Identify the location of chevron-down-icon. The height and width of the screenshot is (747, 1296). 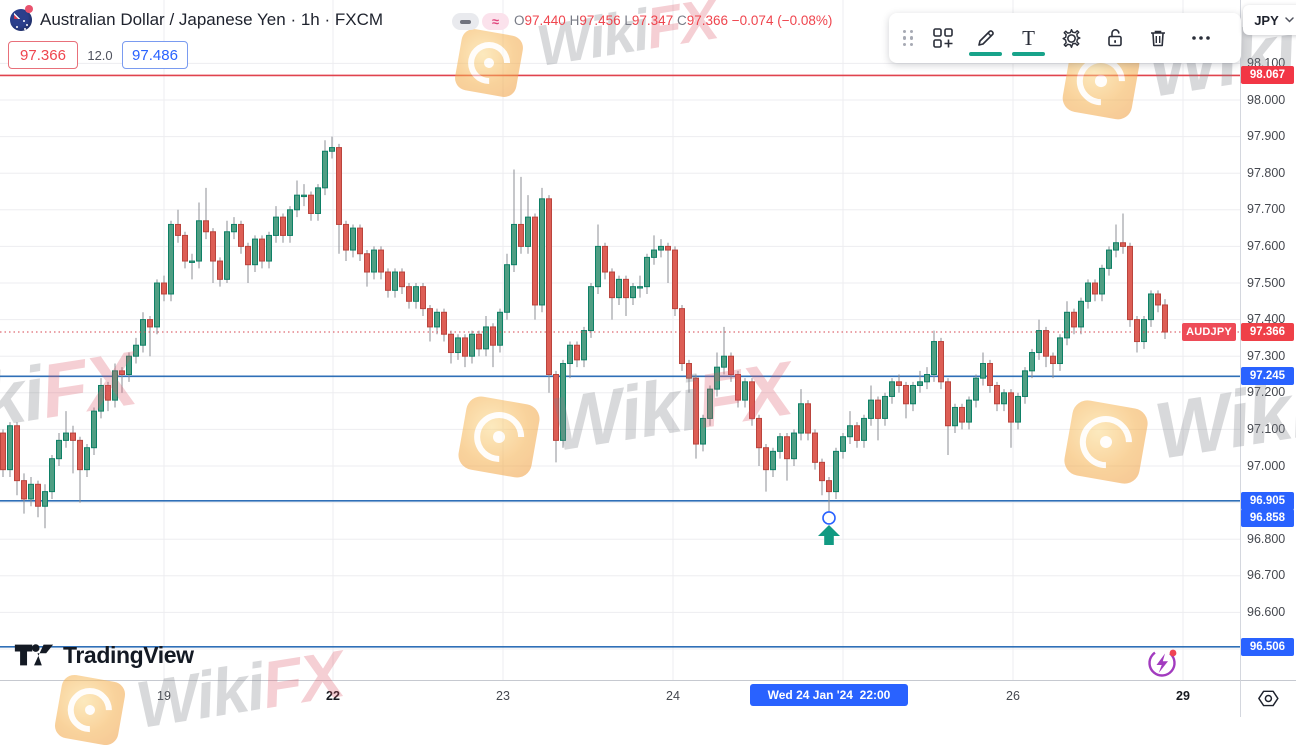
(1289, 20).